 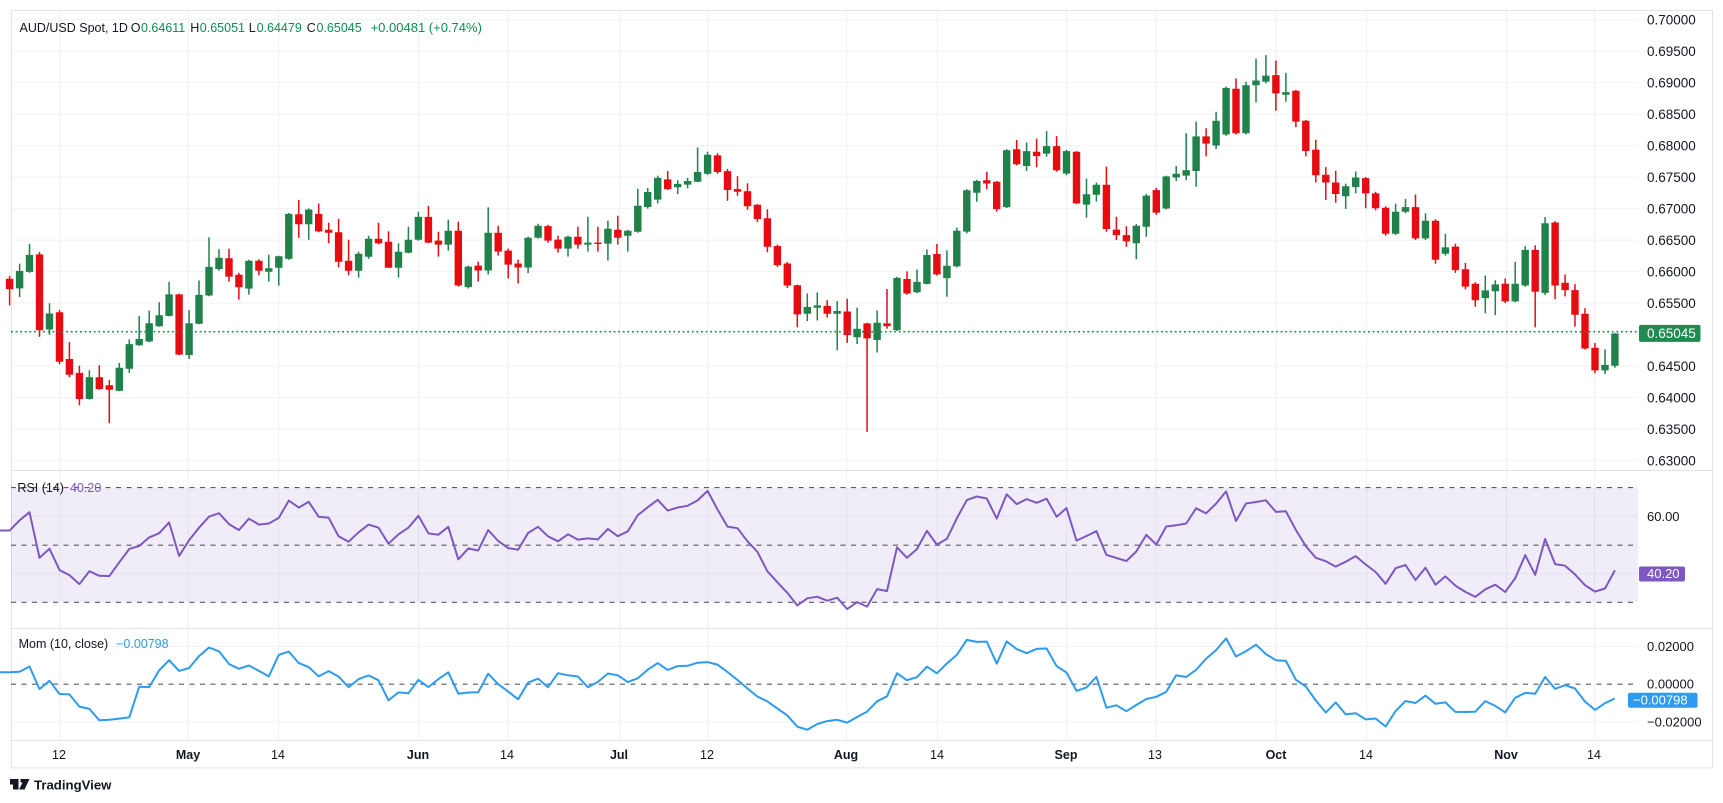 I want to click on svg-text: RSI (14), so click(x=40, y=488).